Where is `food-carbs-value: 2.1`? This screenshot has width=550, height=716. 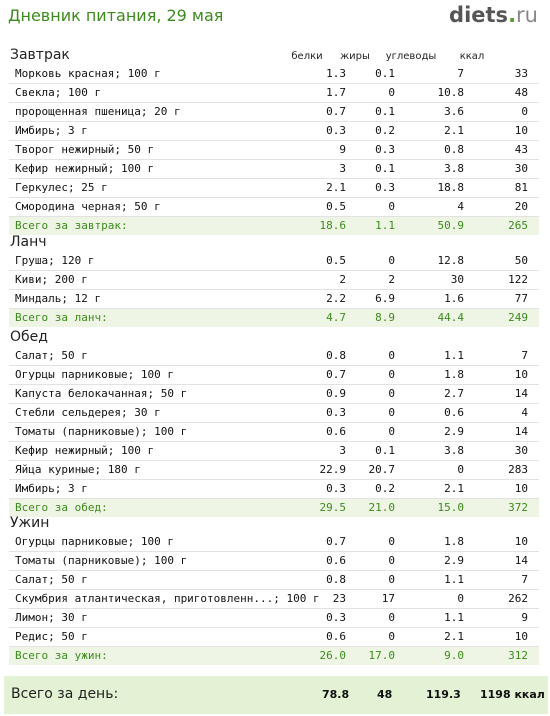 food-carbs-value: 2.1 is located at coordinates (454, 636).